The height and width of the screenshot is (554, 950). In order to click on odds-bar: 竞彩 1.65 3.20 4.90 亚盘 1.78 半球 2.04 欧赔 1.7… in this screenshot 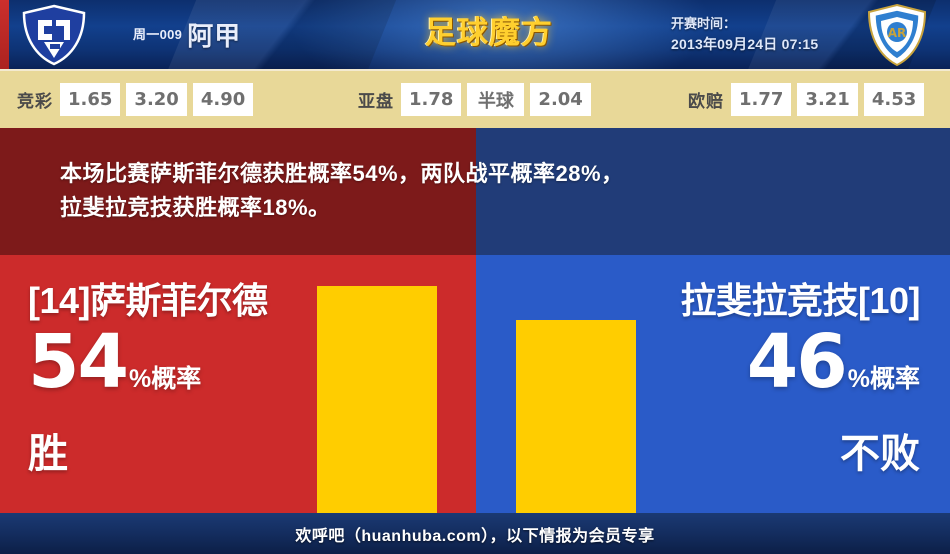, I will do `click(475, 98)`.